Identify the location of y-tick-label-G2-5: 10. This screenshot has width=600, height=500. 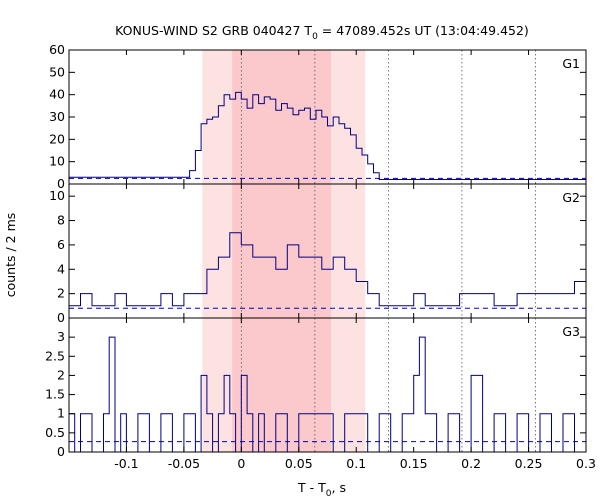
(57, 195).